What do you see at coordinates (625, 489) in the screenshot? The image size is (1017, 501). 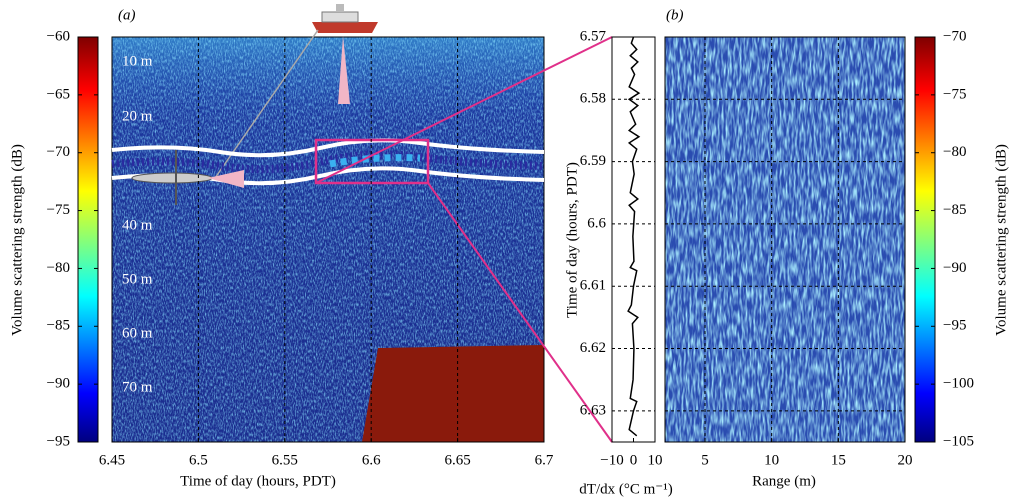 I see `x-axis-label: dT/dx (°C m⁻¹)` at bounding box center [625, 489].